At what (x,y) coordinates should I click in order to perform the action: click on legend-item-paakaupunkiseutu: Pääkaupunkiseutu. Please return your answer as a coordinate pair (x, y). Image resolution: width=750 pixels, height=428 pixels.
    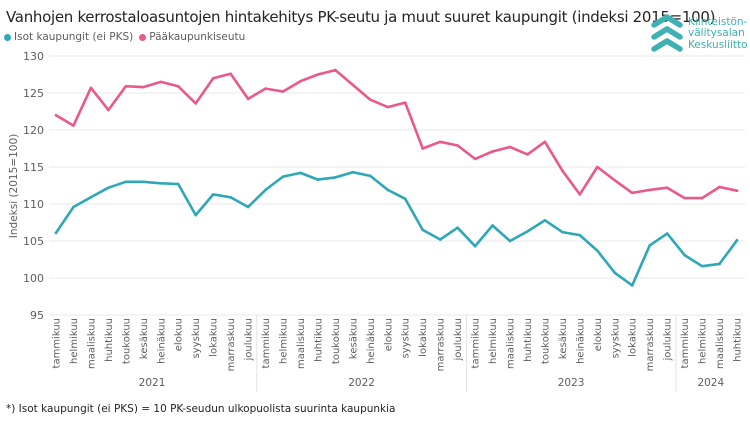
    Looking at the image, I should click on (192, 37).